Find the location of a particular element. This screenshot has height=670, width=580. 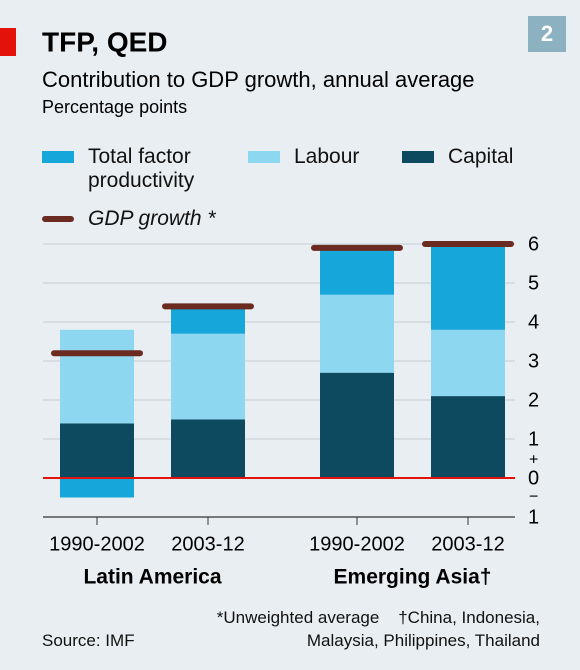

legend-label: Labour is located at coordinates (327, 156).